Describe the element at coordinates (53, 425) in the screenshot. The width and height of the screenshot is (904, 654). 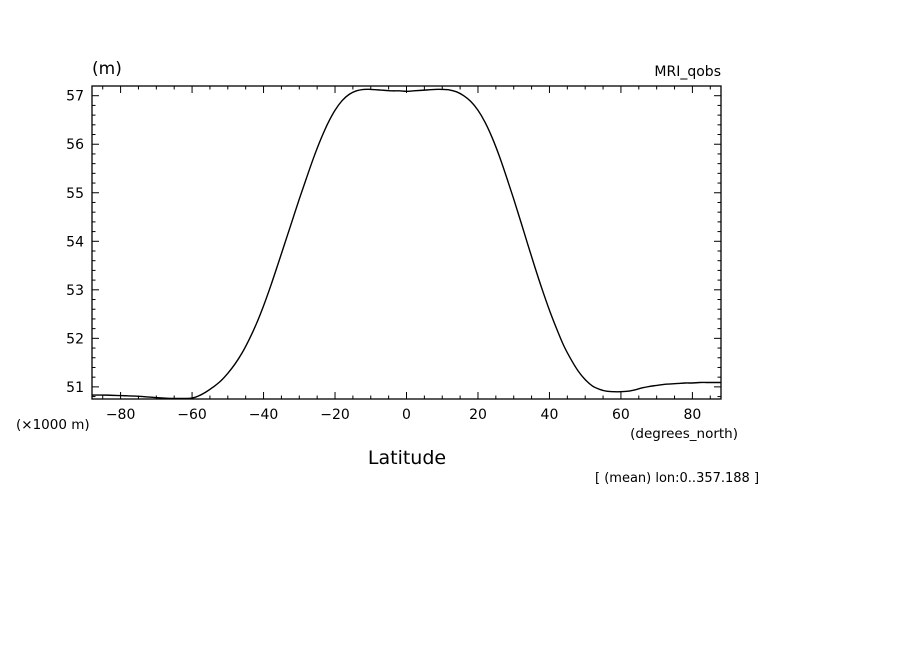
I see `scale-label: (×1000 m)` at that location.